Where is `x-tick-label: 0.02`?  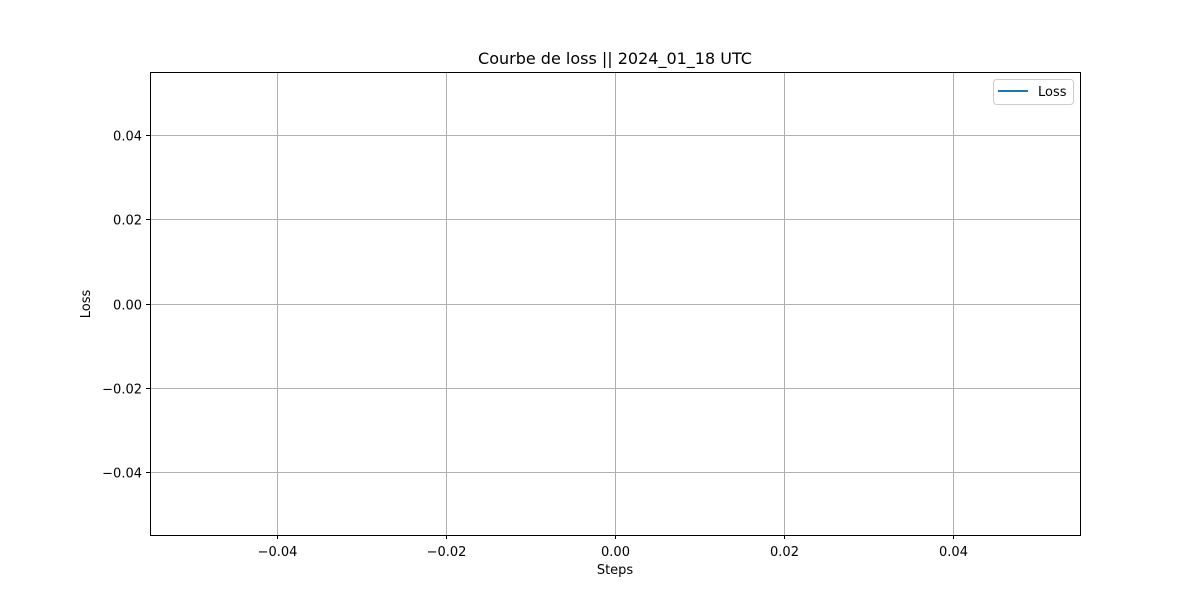
x-tick-label: 0.02 is located at coordinates (784, 552).